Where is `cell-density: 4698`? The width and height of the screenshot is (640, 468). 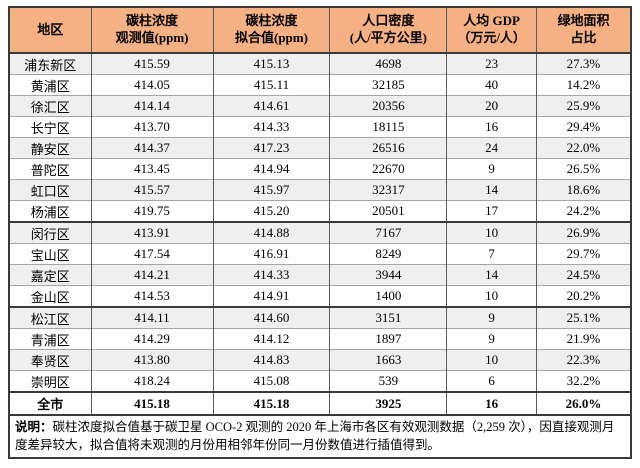
cell-density: 4698 is located at coordinates (388, 64).